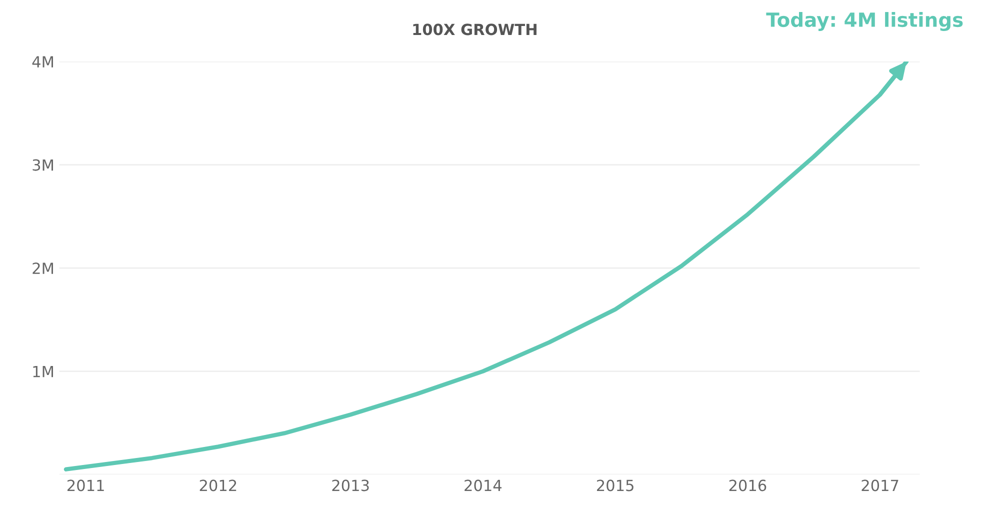  What do you see at coordinates (42, 62) in the screenshot?
I see `y-tick-label: 4M` at bounding box center [42, 62].